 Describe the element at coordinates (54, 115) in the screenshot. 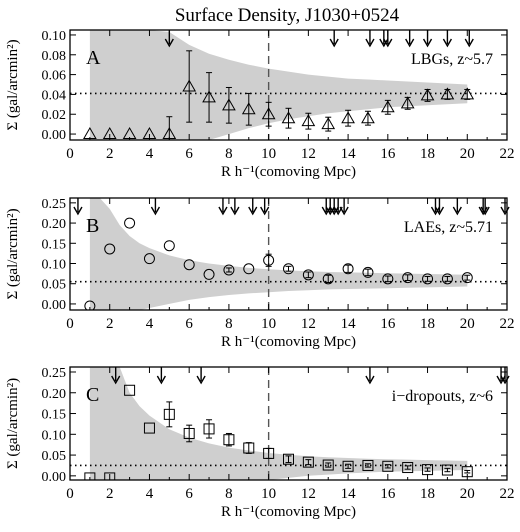

I see `y-tick-label: 0.02` at that location.